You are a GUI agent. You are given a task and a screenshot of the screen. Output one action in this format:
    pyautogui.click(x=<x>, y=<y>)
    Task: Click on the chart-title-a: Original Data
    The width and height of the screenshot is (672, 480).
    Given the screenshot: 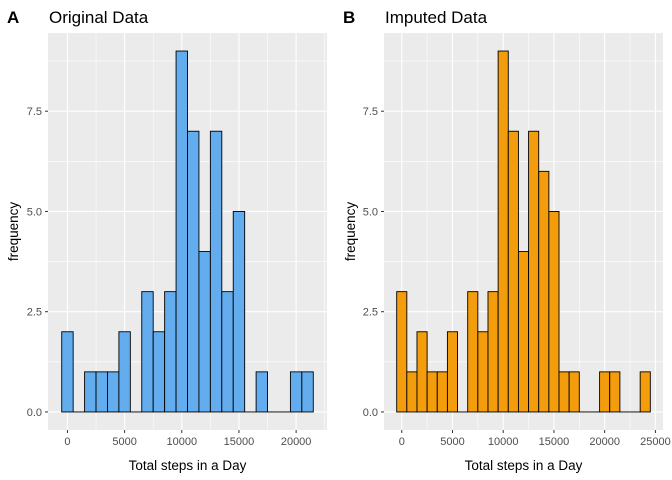 What is the action you would take?
    pyautogui.click(x=99, y=17)
    